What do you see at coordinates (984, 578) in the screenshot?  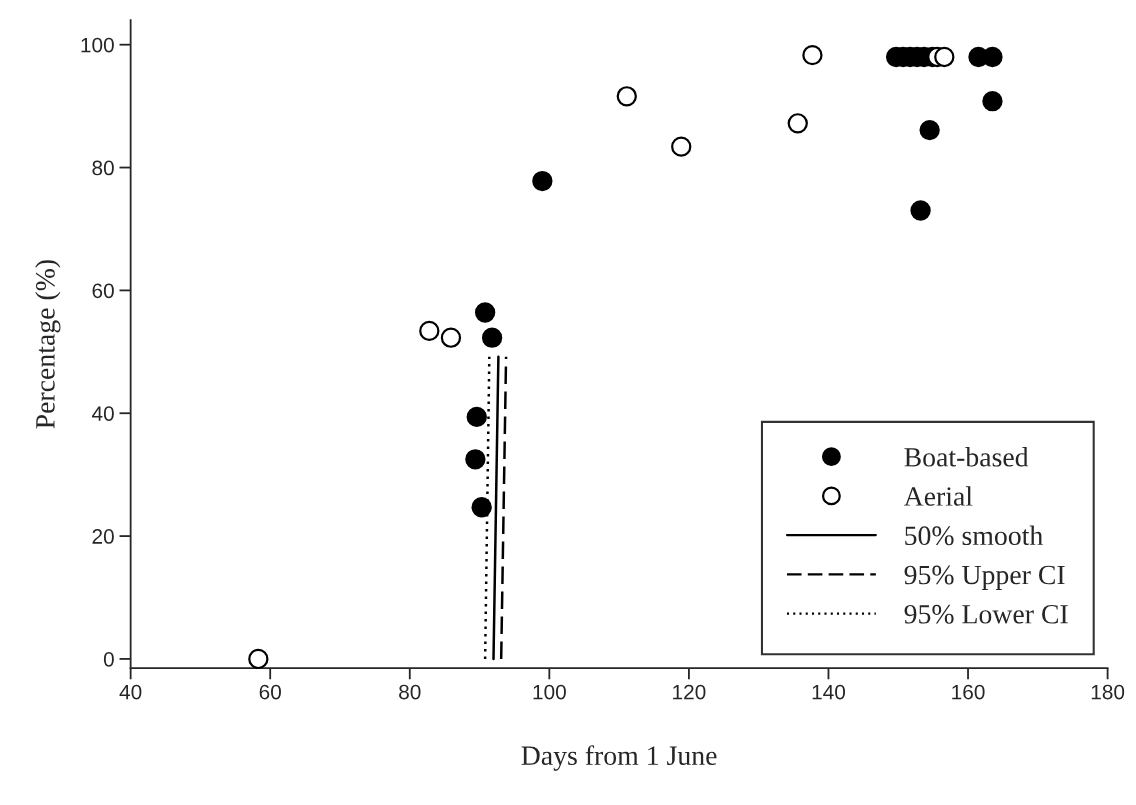 I see `legend-label: 95% Upper CI` at bounding box center [984, 578].